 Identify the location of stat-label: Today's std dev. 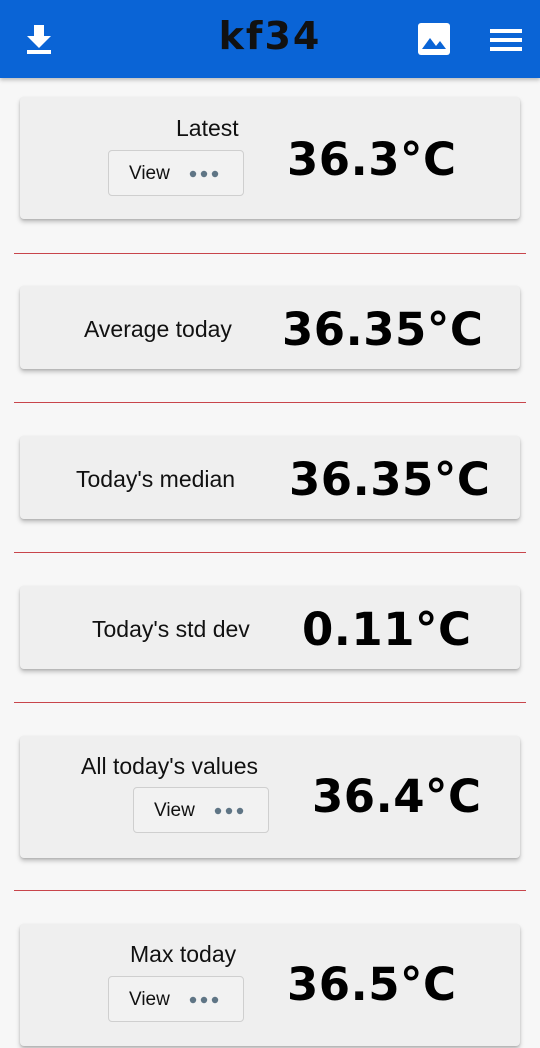
(171, 629).